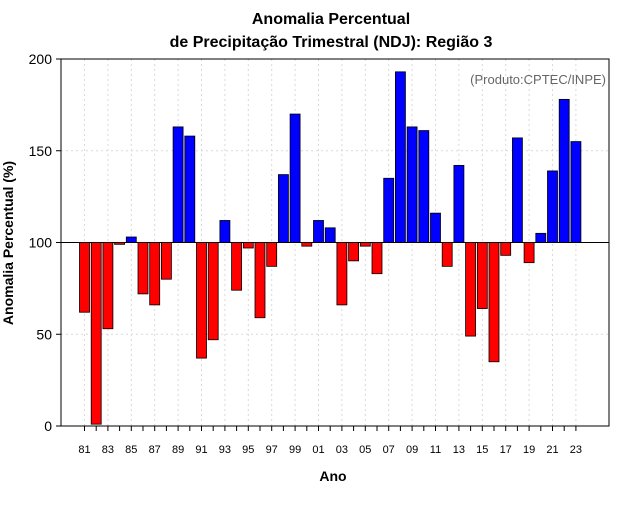  I want to click on y-tick-label-150: 150, so click(41, 151).